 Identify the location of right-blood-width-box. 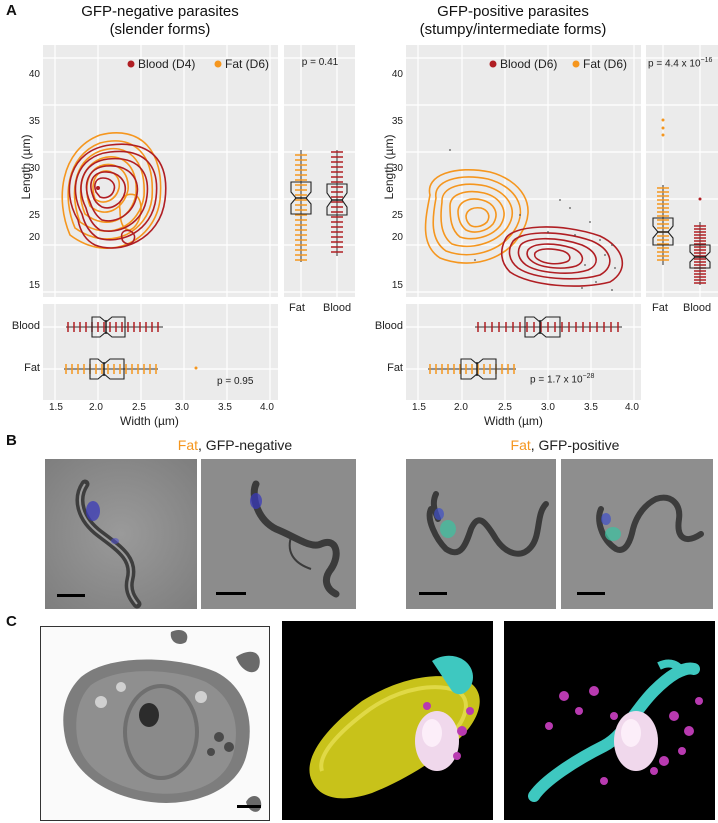
(548, 327).